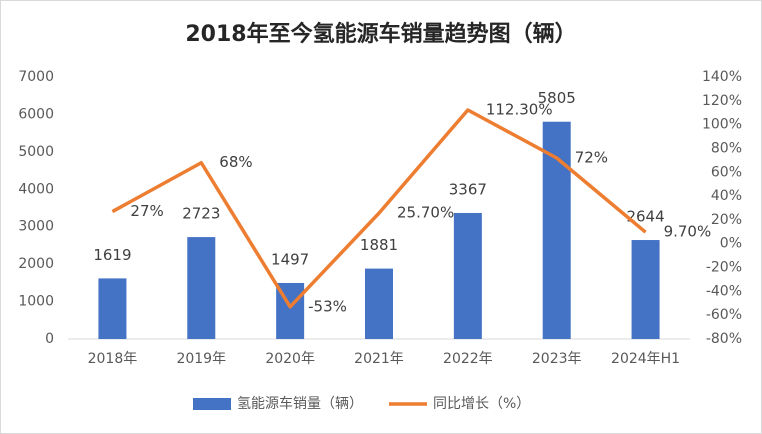 The height and width of the screenshot is (434, 762). What do you see at coordinates (468, 359) in the screenshot?
I see `x-tick-label: 2022年` at bounding box center [468, 359].